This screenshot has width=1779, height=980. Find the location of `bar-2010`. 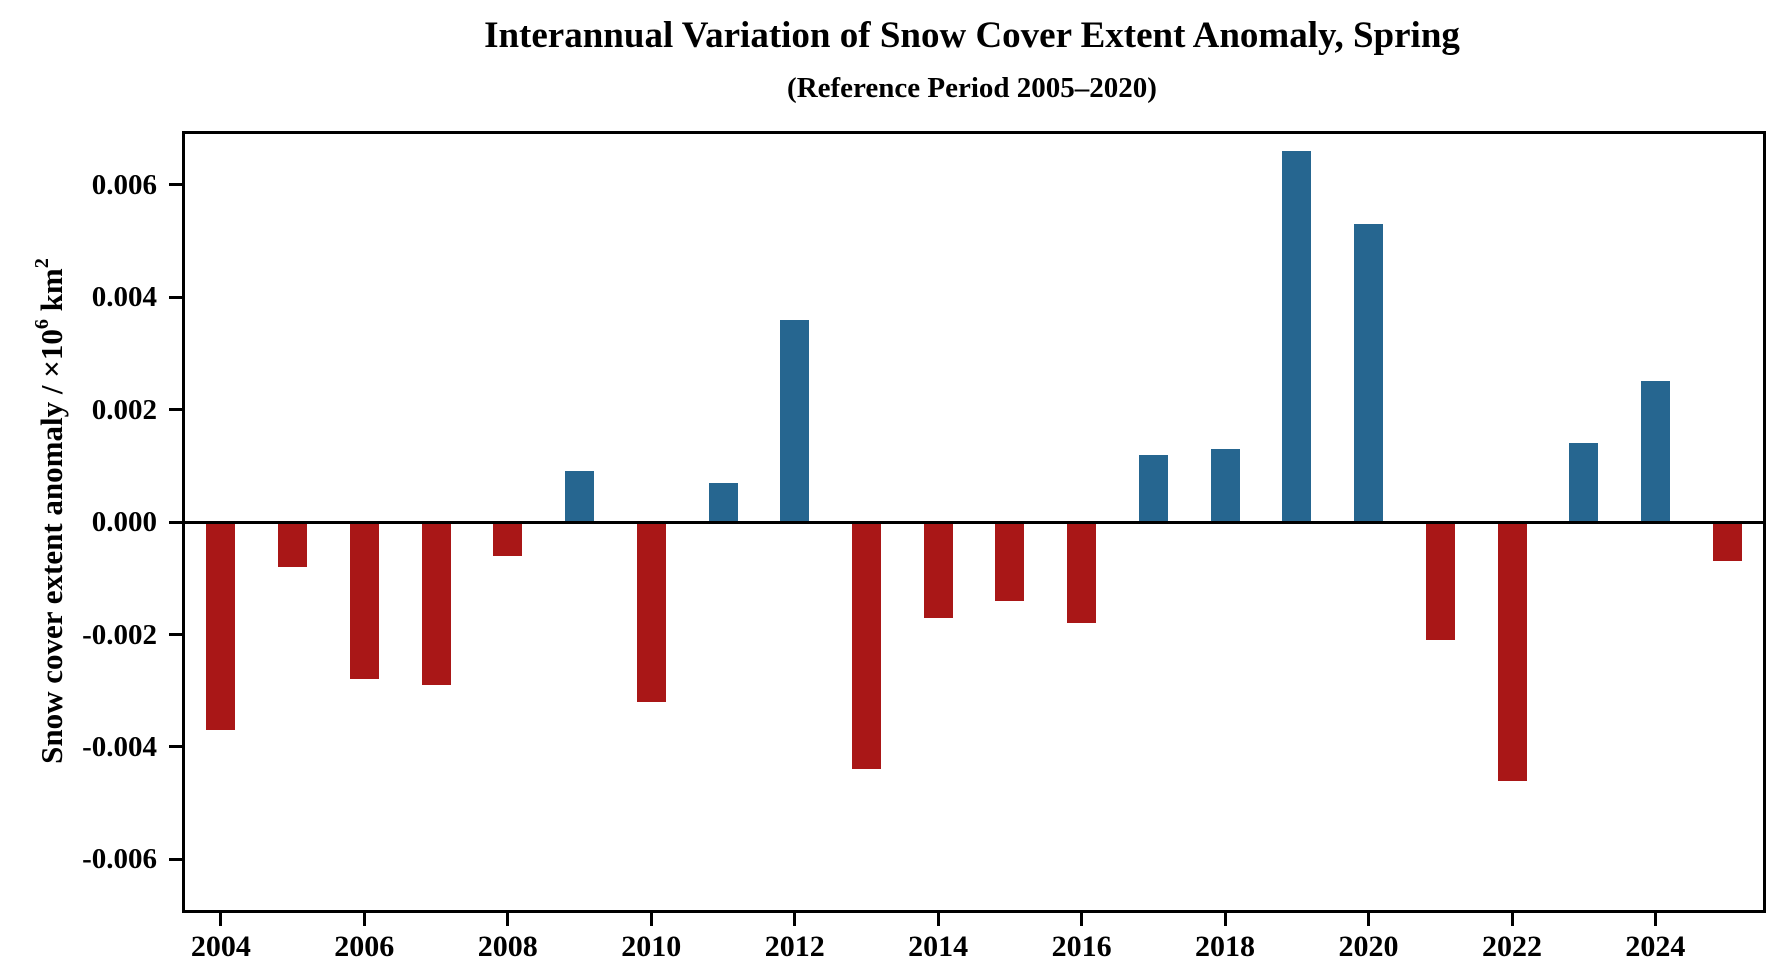

bar-2010 is located at coordinates (651, 612).